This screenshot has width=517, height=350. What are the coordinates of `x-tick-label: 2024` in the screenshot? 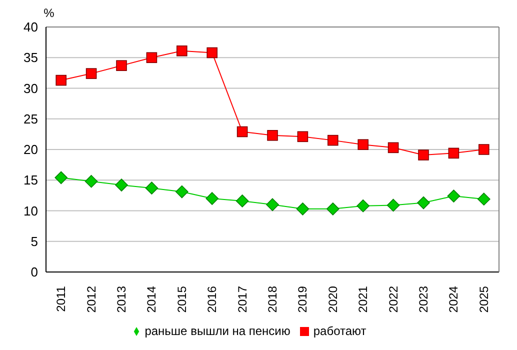 It's located at (453, 299).